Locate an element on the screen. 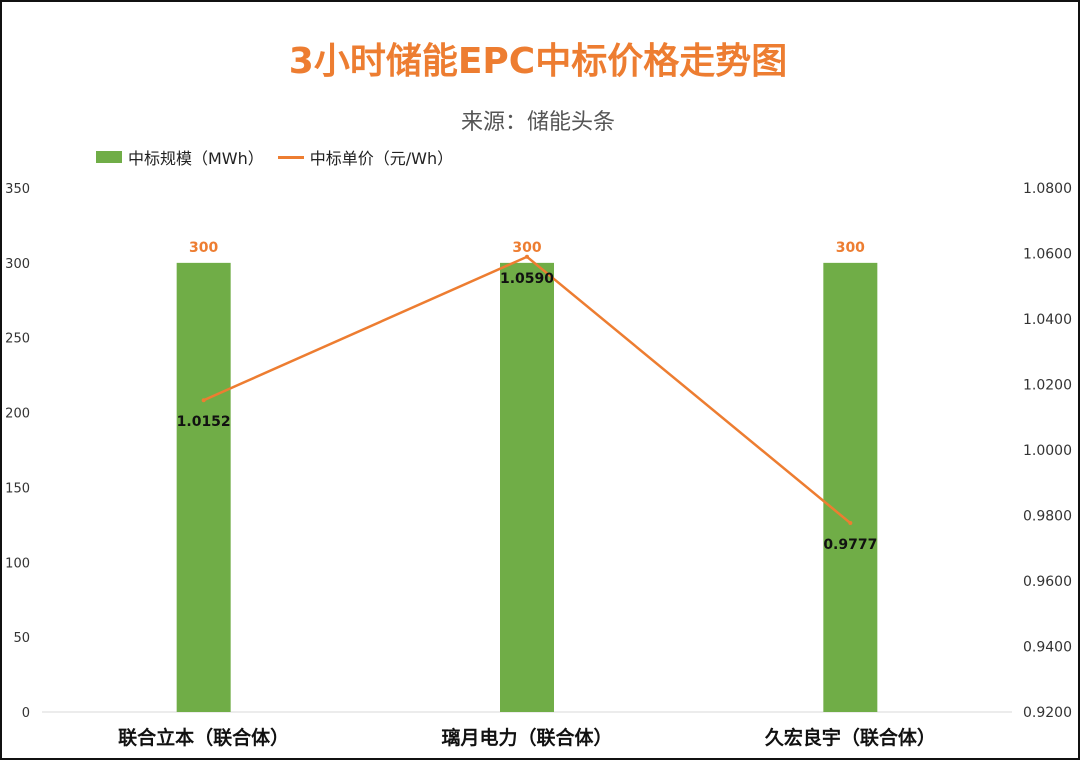  legend-item-line: 中标单价（元/Wh） is located at coordinates (365, 157).